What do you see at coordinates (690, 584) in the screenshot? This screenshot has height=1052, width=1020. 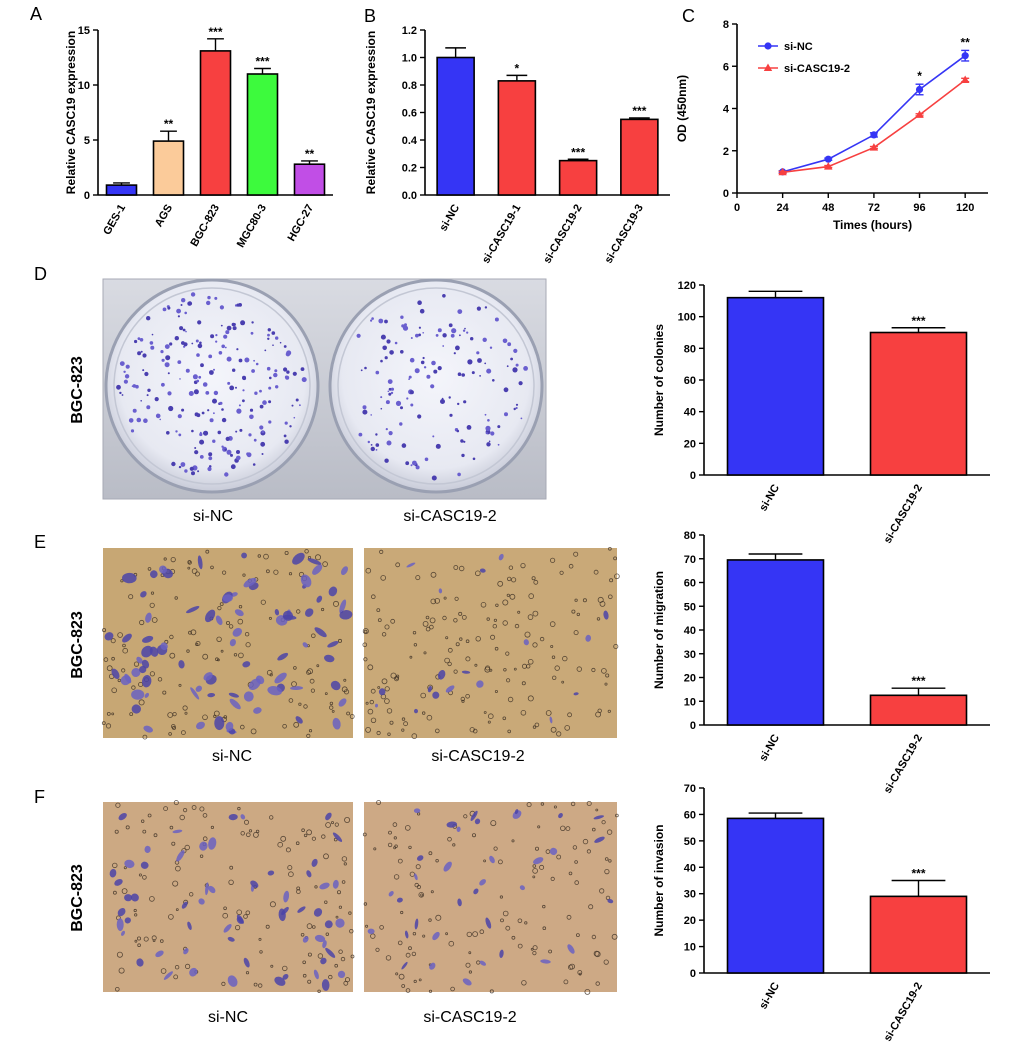 I see `y-tick-label-e: 60` at bounding box center [690, 584].